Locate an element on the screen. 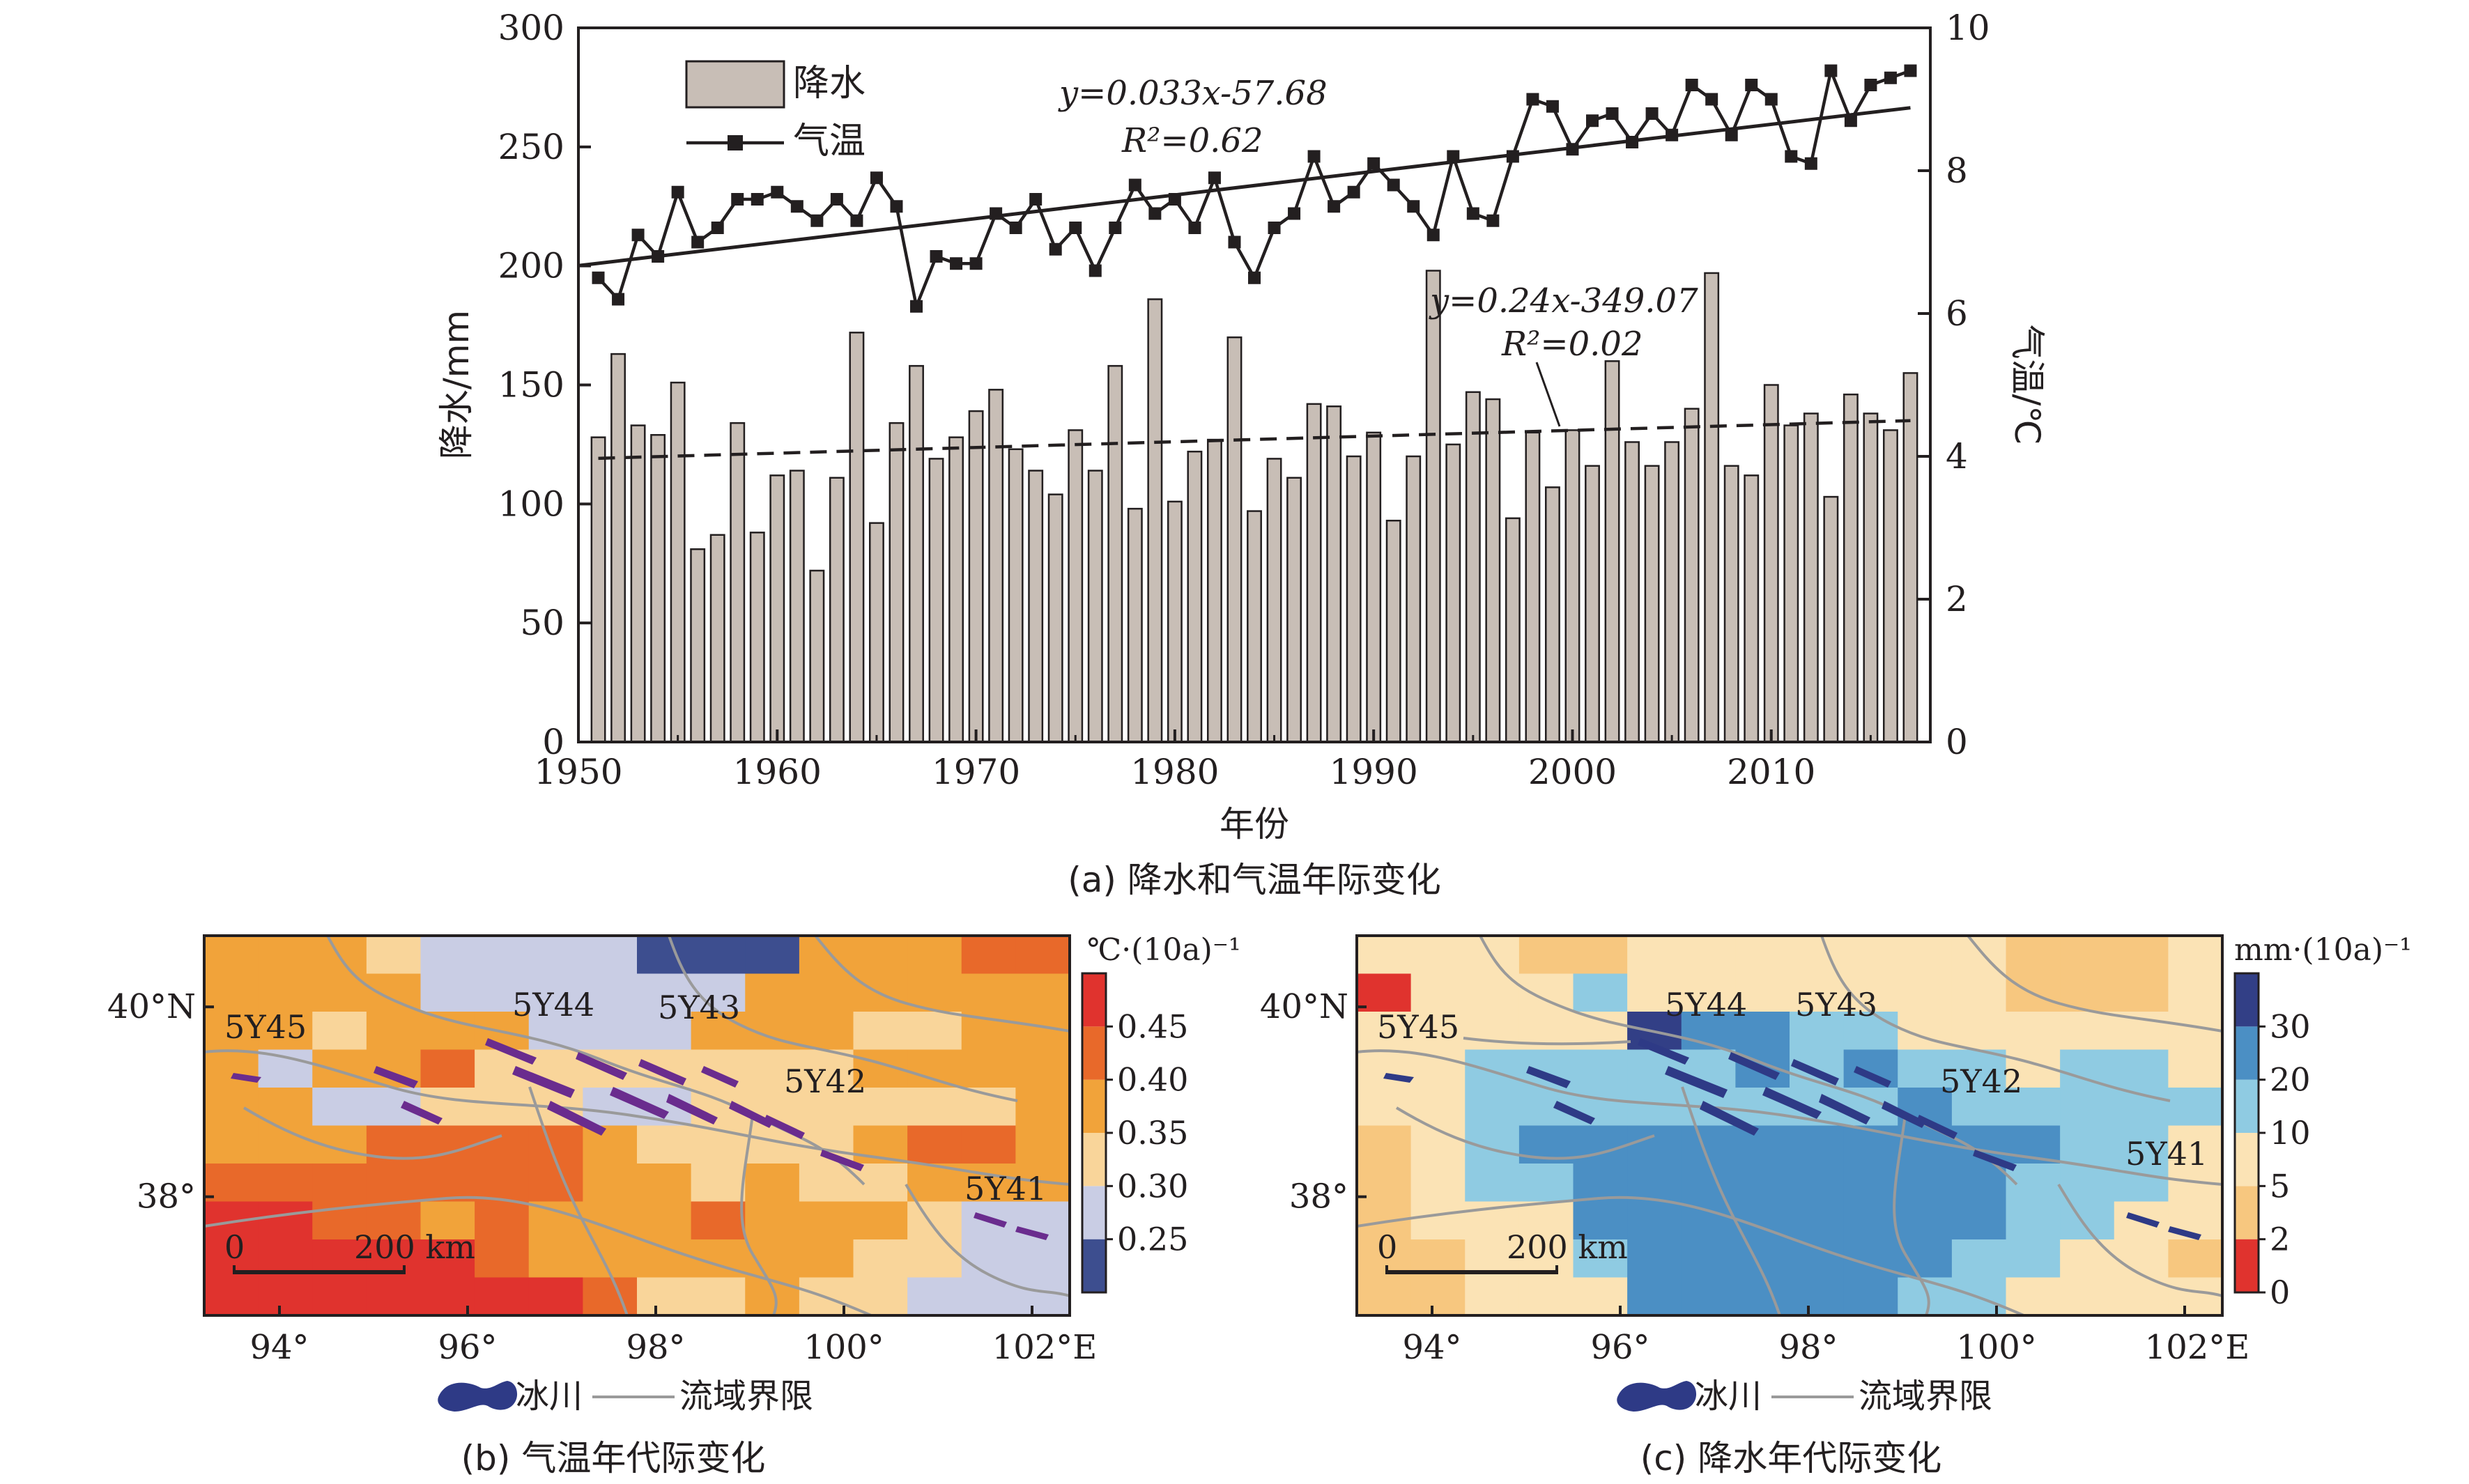 The height and width of the screenshot is (1484, 2469). y-left-tick-label: 100 is located at coordinates (531, 504).